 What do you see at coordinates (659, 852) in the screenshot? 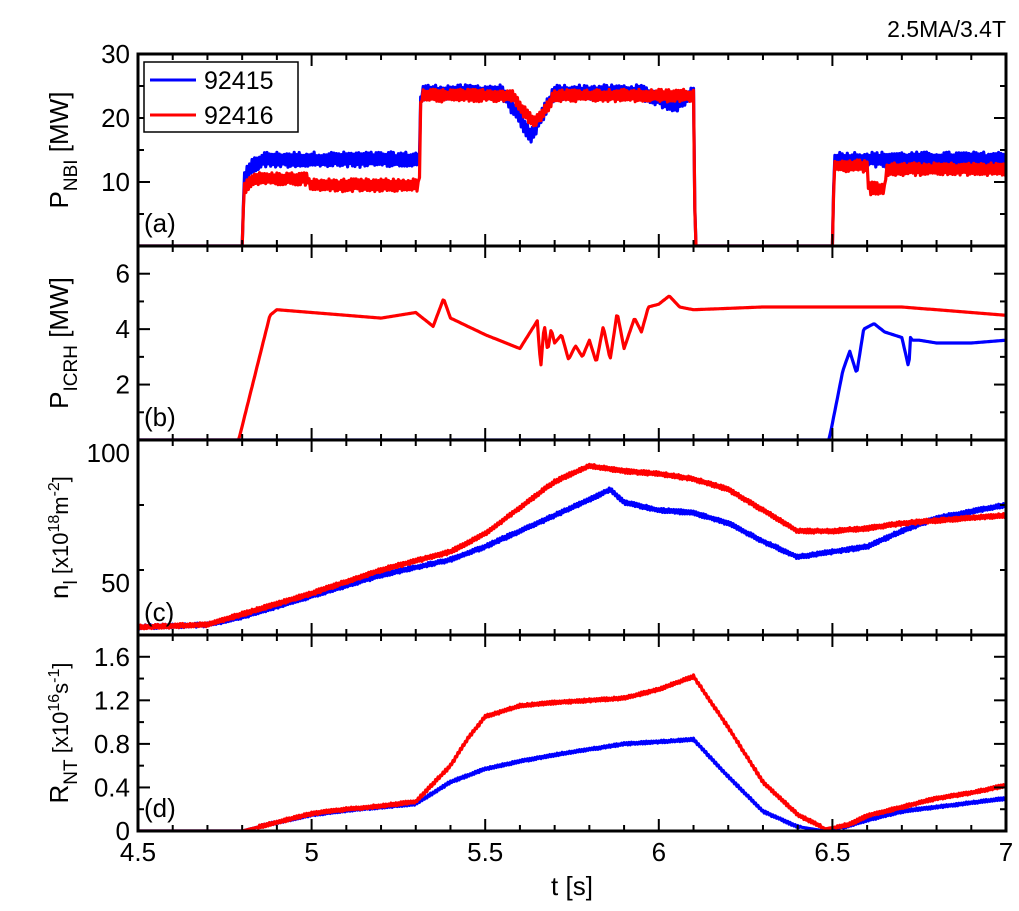
I see `x-tick-label: 6` at bounding box center [659, 852].